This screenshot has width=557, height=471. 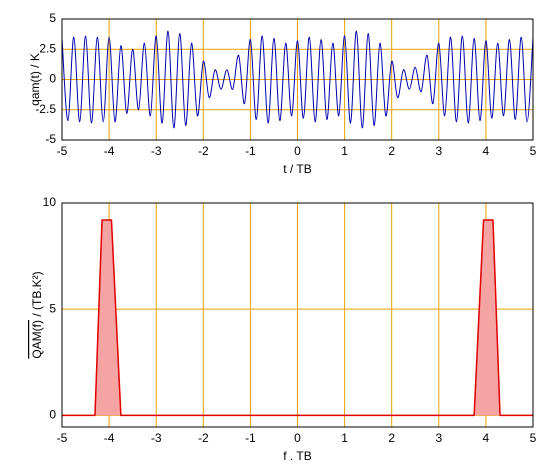 What do you see at coordinates (50, 202) in the screenshot?
I see `y-tick-label: 10` at bounding box center [50, 202].